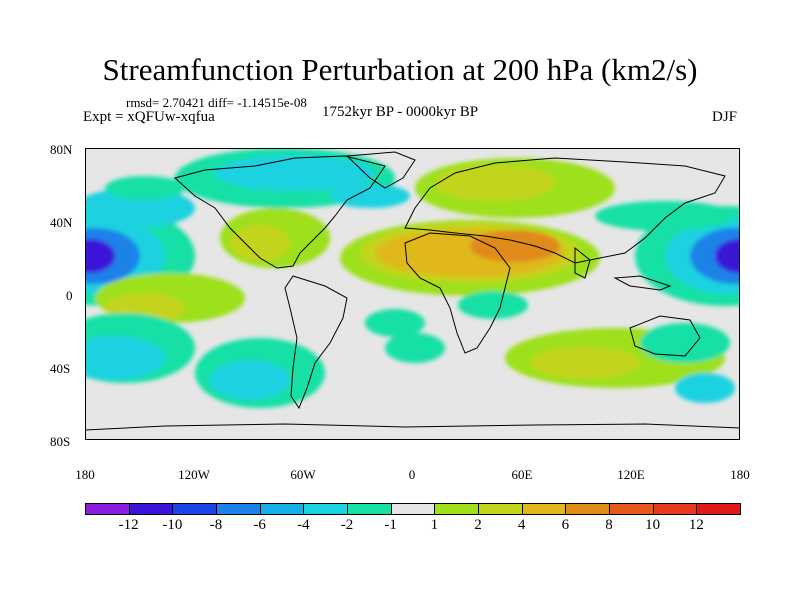 The image size is (800, 600). Describe the element at coordinates (370, 196) in the screenshot. I see `anomaly-north-atlantic` at that location.